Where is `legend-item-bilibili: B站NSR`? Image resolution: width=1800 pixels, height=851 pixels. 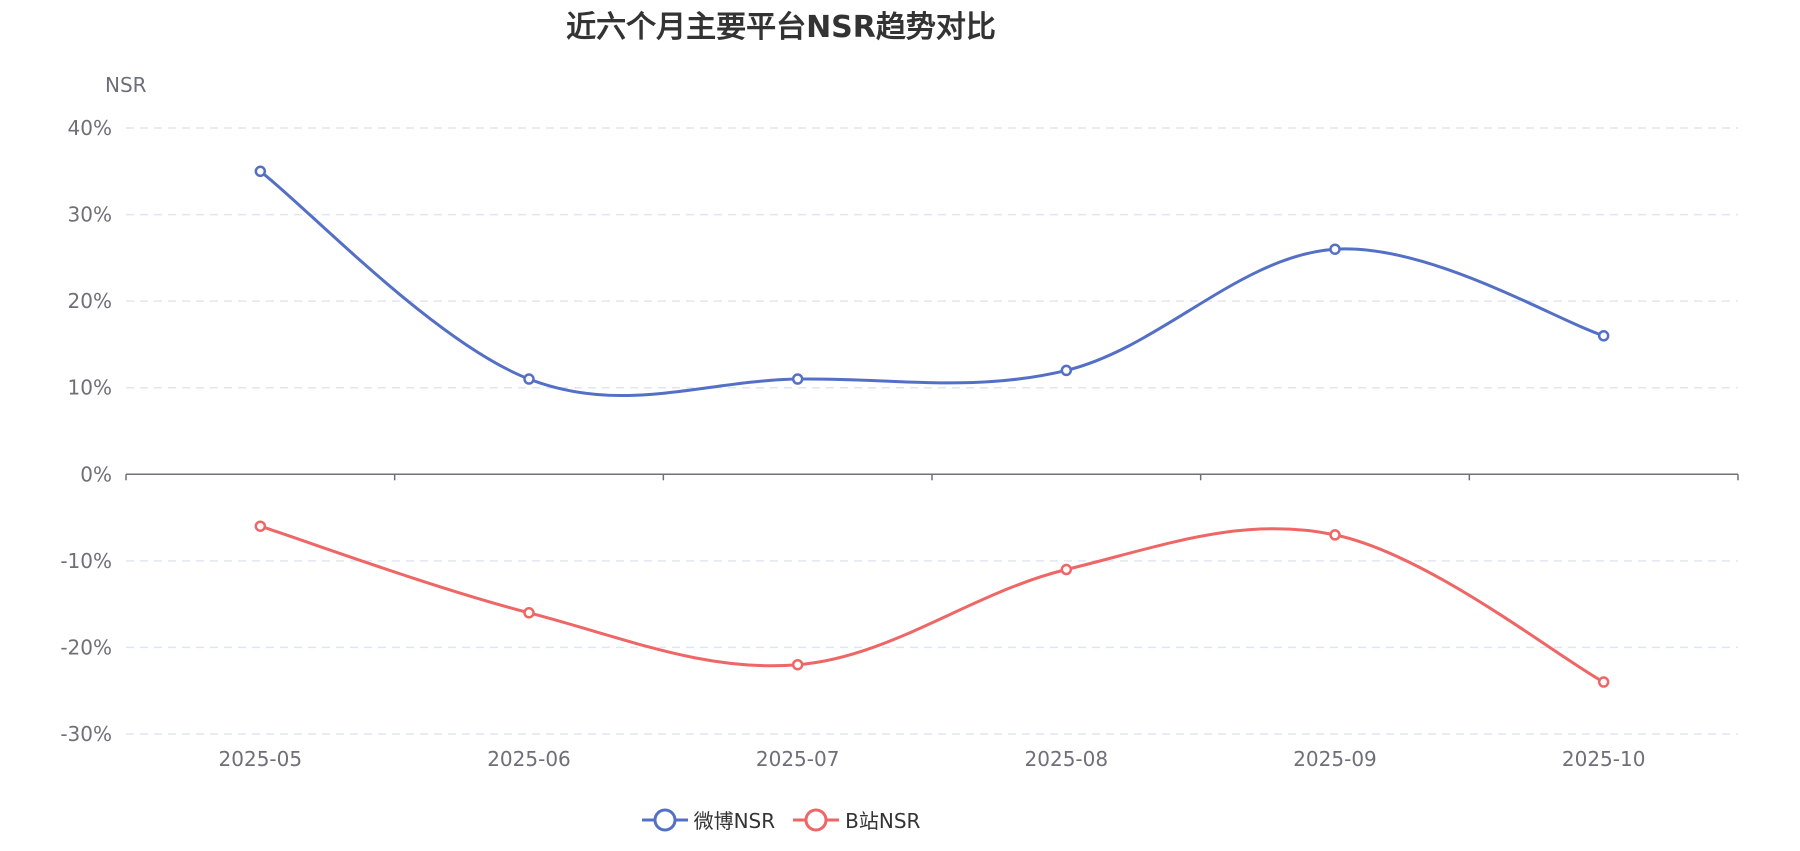 legend-item-bilibili: B站NSR is located at coordinates (856, 819).